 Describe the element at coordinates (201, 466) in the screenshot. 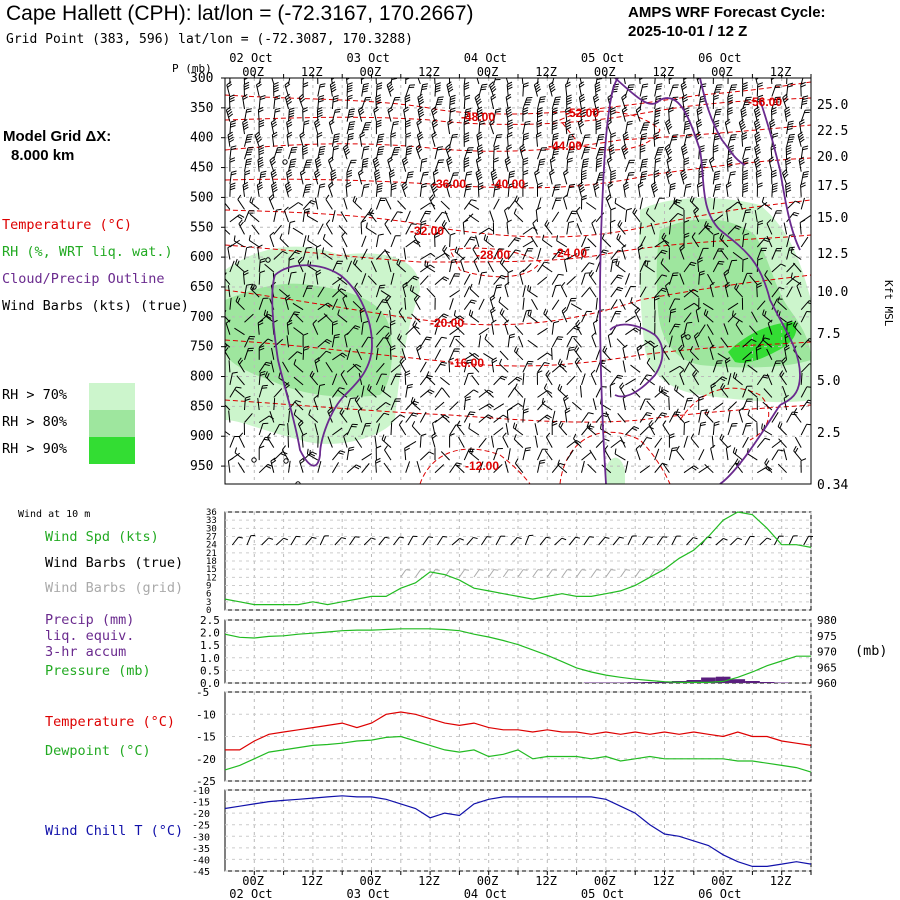

I see `p-tick-950: 950` at that location.